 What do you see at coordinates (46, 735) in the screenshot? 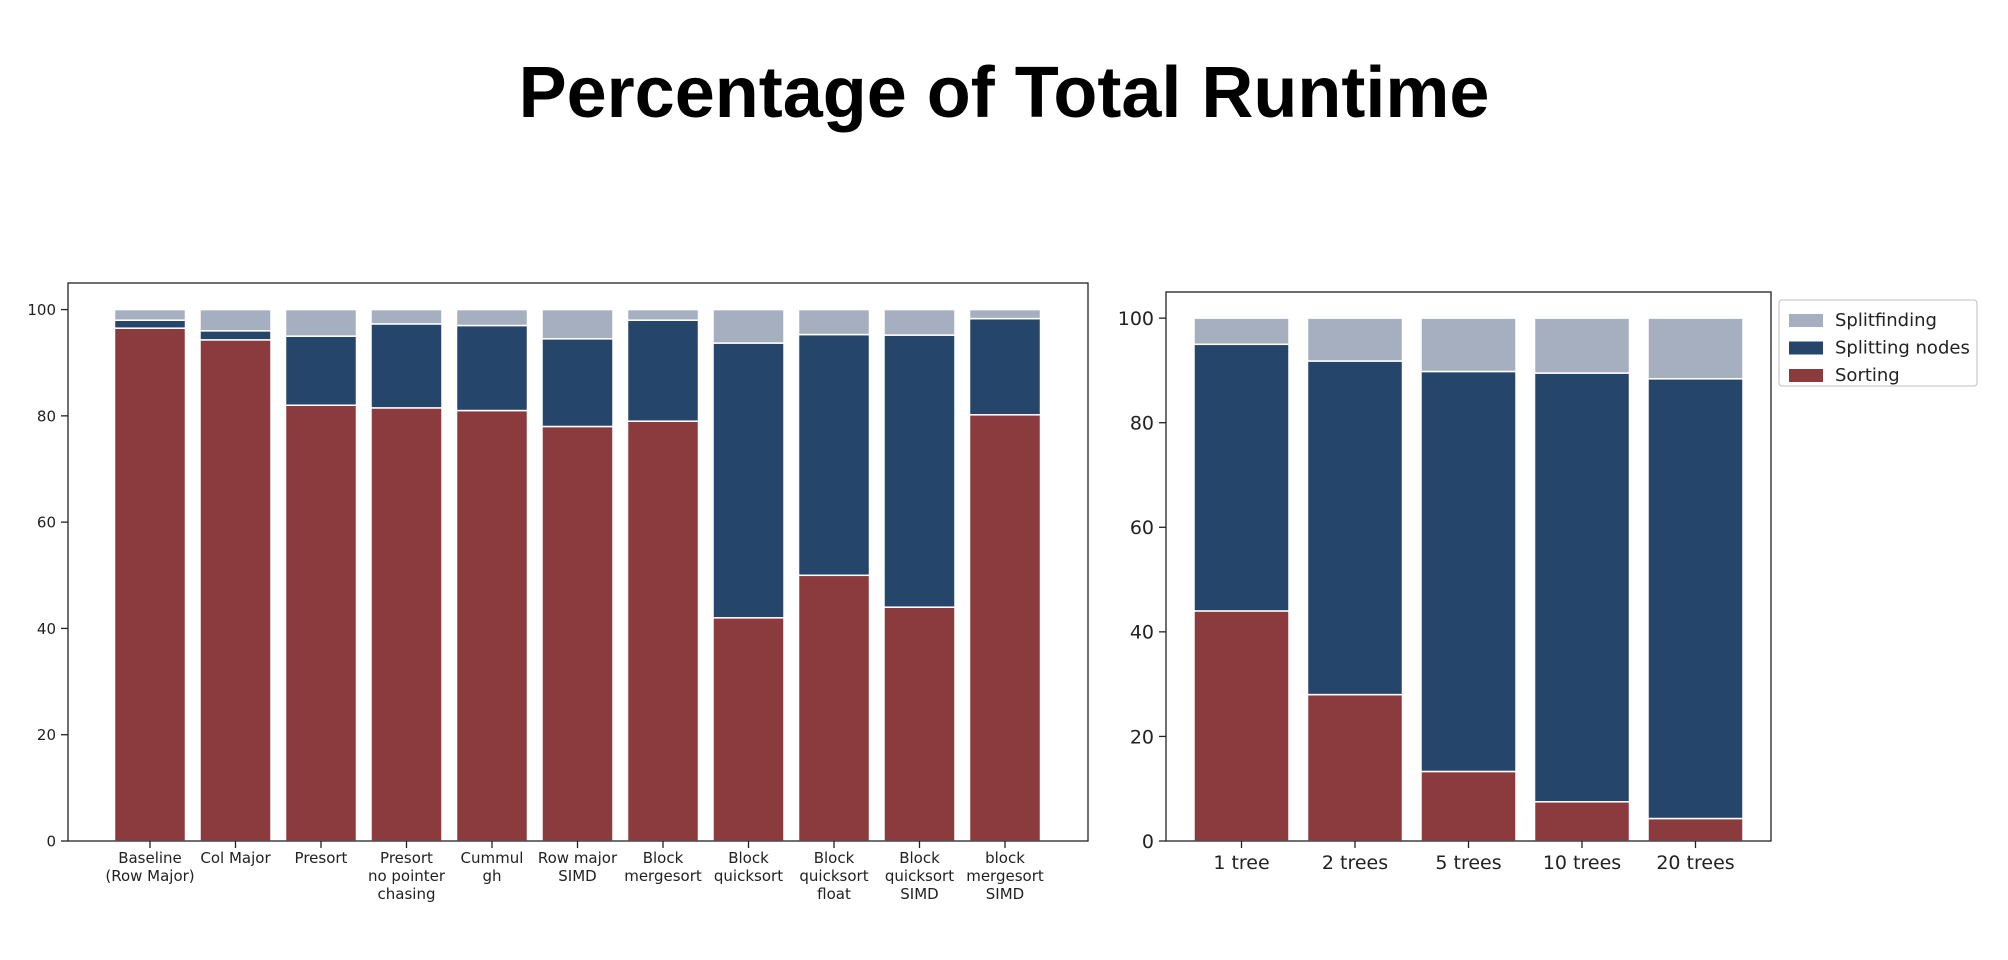
I see `y-tick-label-1-20: 20` at bounding box center [46, 735].